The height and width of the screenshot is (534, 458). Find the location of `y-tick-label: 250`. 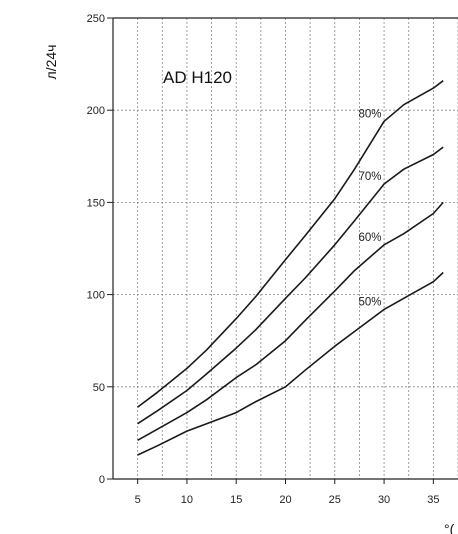

y-tick-label: 250 is located at coordinates (96, 19).